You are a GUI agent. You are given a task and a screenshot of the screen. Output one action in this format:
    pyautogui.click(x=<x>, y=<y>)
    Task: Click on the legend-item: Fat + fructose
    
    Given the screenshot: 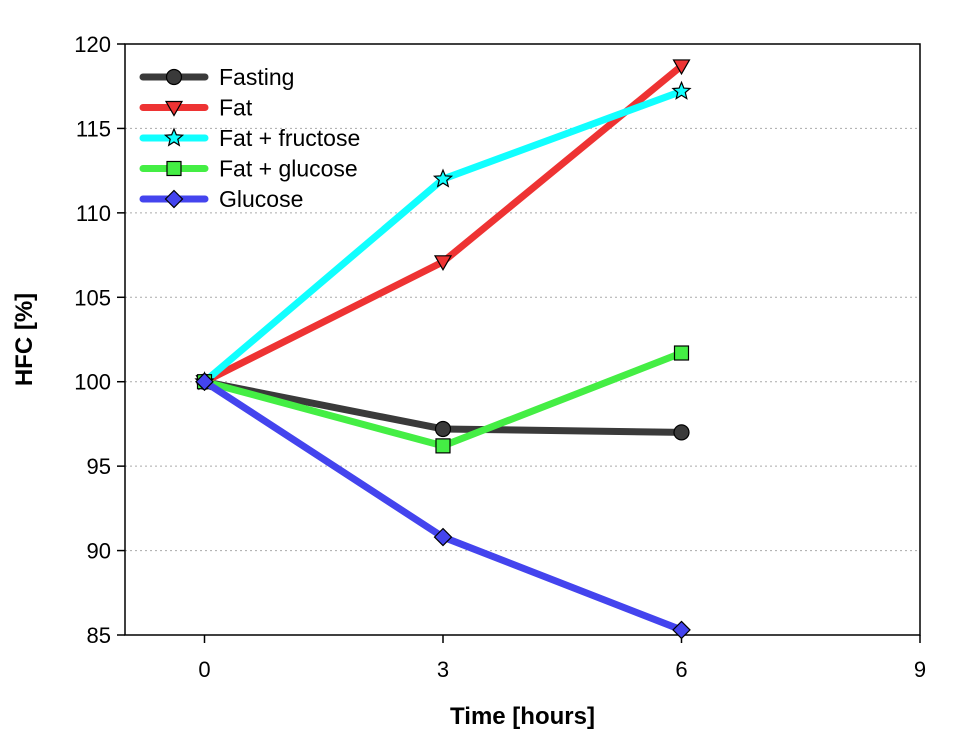 What is the action you would take?
    pyautogui.click(x=249, y=138)
    